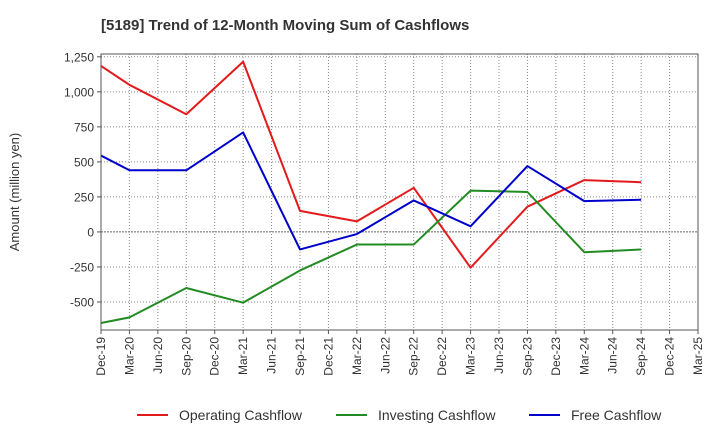 The width and height of the screenshot is (720, 445). What do you see at coordinates (698, 356) in the screenshot?
I see `x-tick-label: Mar-25` at bounding box center [698, 356].